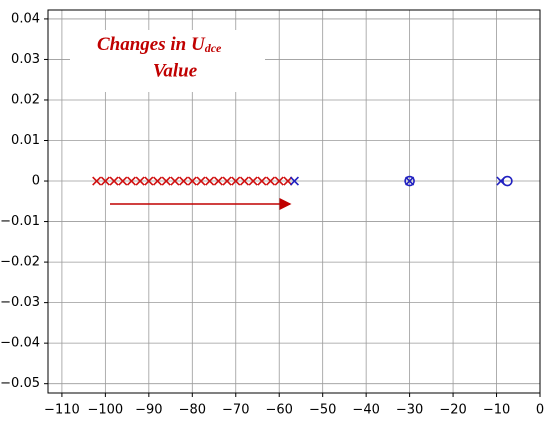  What do you see at coordinates (20, 383) in the screenshot?
I see `y-tick-label: −0.05` at bounding box center [20, 383].